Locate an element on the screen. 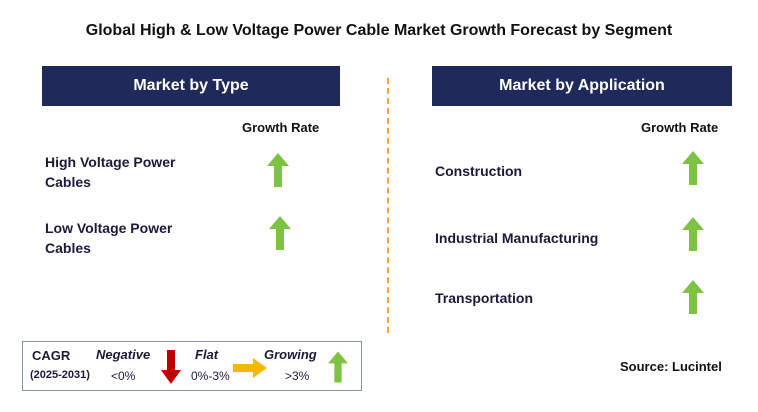 The image size is (758, 412). legend-growing-range: >3% is located at coordinates (297, 376).